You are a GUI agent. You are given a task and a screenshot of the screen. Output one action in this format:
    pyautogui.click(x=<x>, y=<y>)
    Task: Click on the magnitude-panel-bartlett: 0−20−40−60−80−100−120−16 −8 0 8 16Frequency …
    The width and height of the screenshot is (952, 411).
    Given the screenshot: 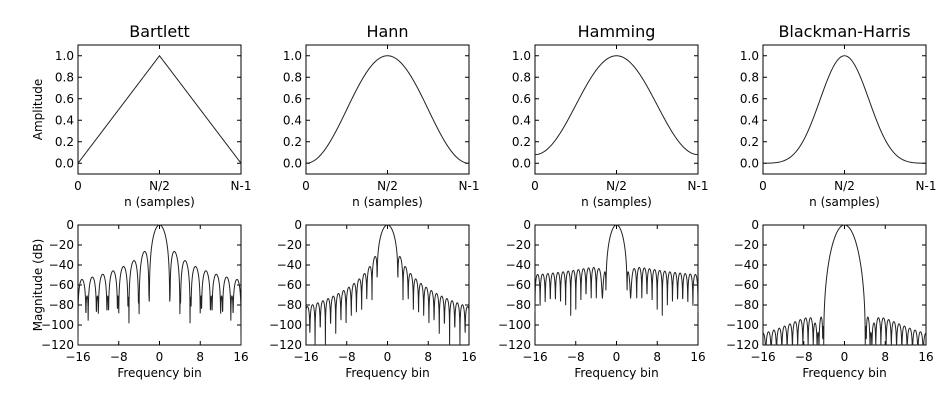 What is the action you would take?
    pyautogui.click(x=140, y=299)
    